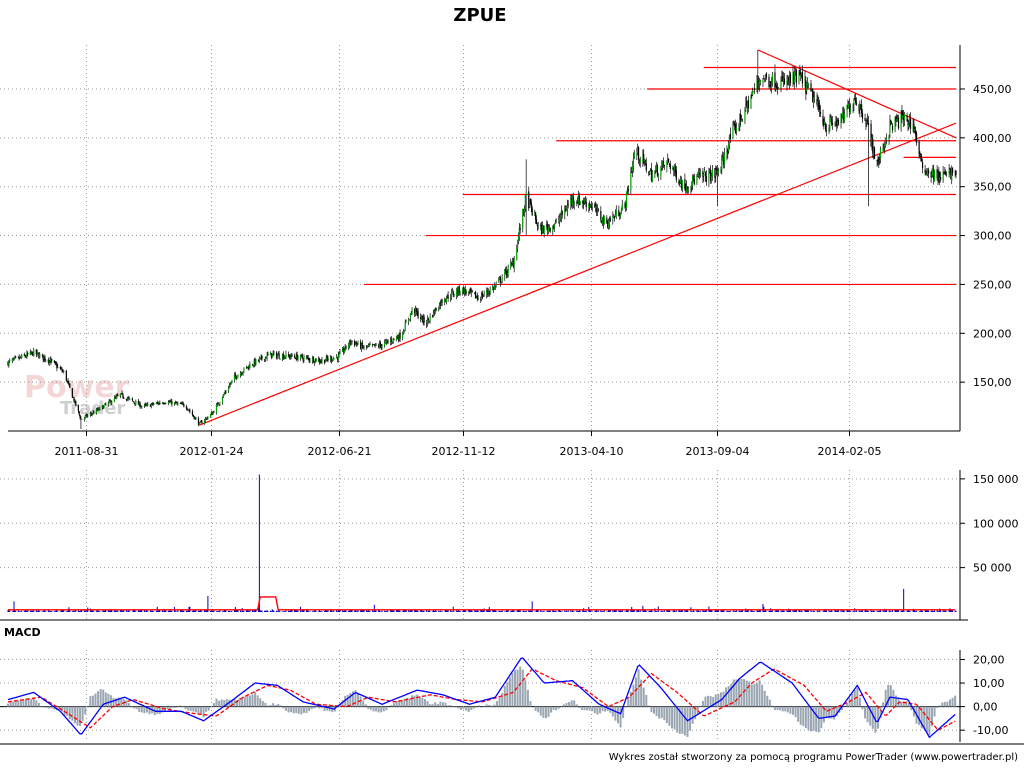 The image size is (1024, 768). What do you see at coordinates (340, 451) in the screenshot?
I see `date-tick-label: 2012-06-21` at bounding box center [340, 451].